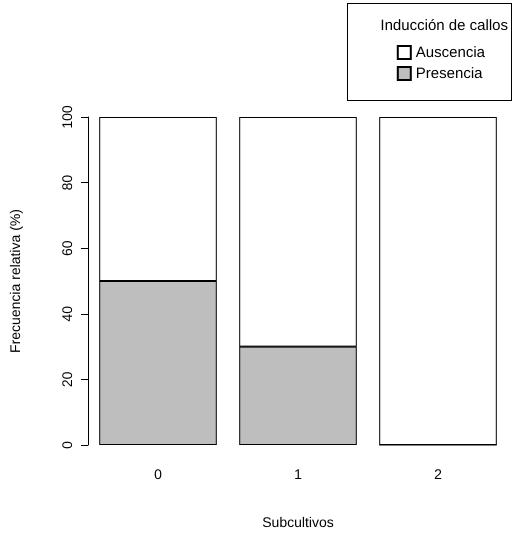 This screenshot has width=514, height=534. Describe the element at coordinates (67, 248) in the screenshot. I see `y-tick-label: 60` at that location.